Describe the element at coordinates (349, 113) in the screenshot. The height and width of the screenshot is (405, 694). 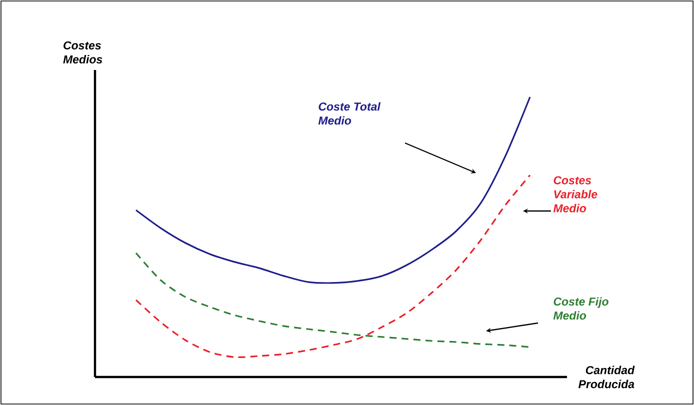
I see `text: Coste Total Medio` at that location.